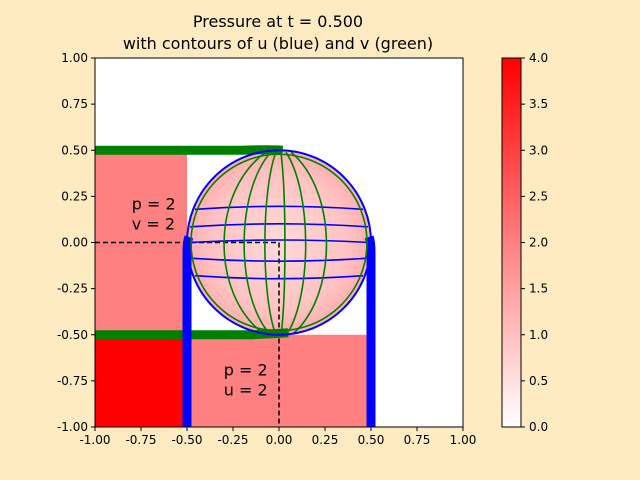 The width and height of the screenshot is (640, 480). I want to click on x-tick-label: 0.50, so click(371, 440).